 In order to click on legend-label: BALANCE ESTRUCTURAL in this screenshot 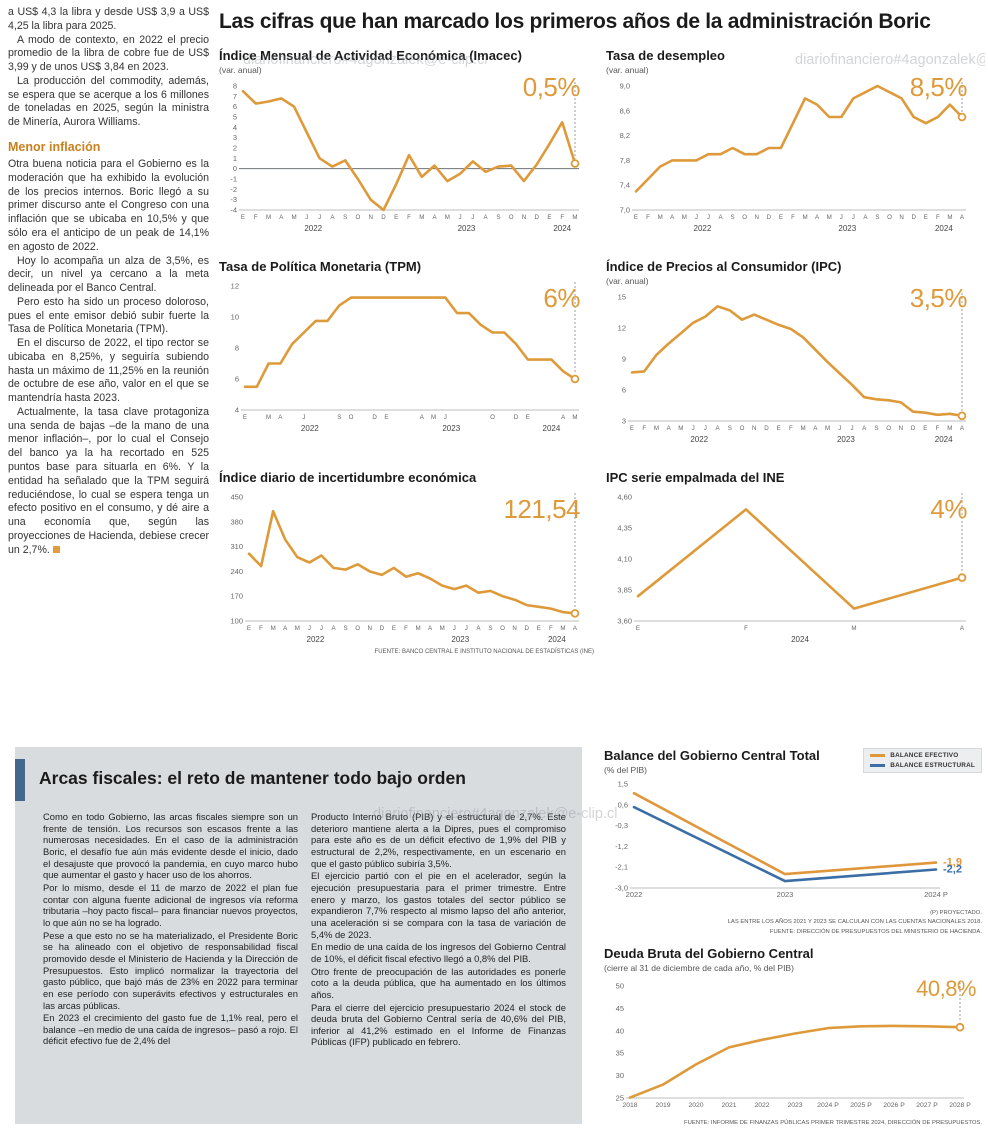, I will do `click(932, 765)`.